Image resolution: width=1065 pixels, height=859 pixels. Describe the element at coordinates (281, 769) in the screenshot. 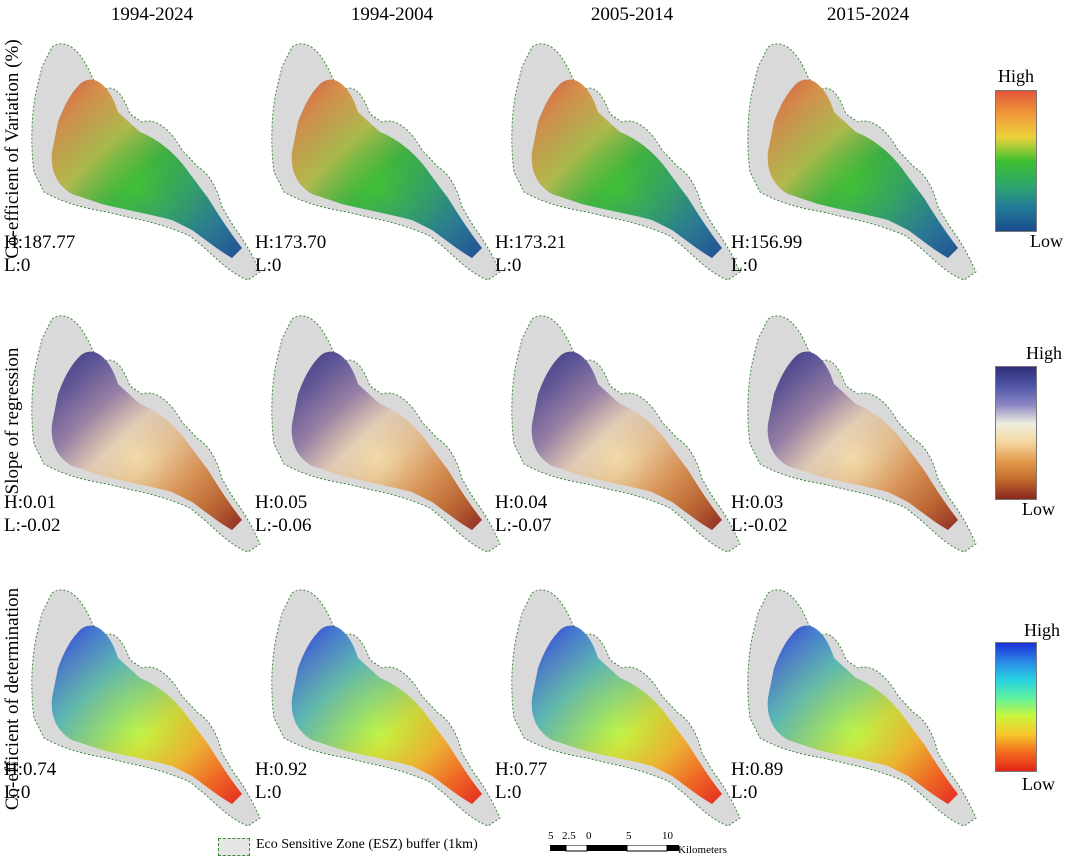

I see `panel-high-value: H:0.92` at that location.